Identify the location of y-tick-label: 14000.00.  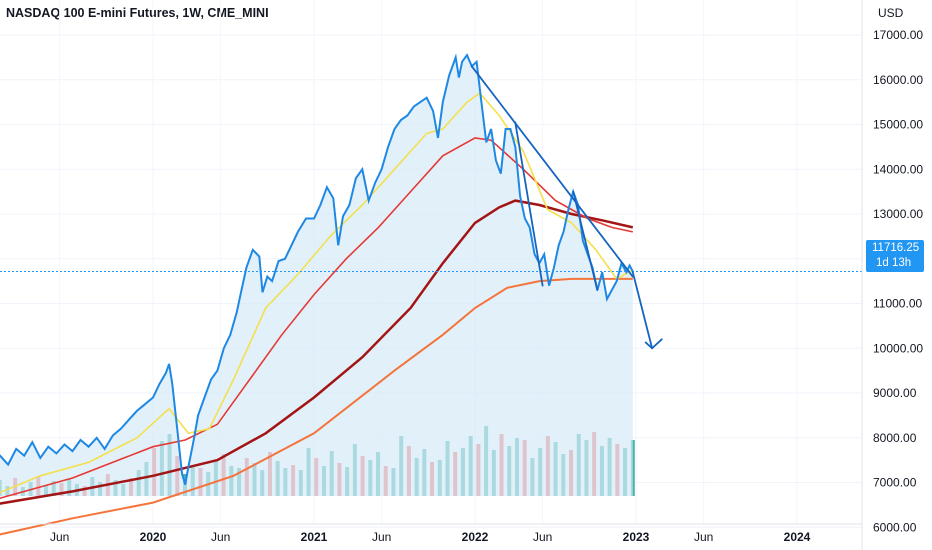
(898, 169).